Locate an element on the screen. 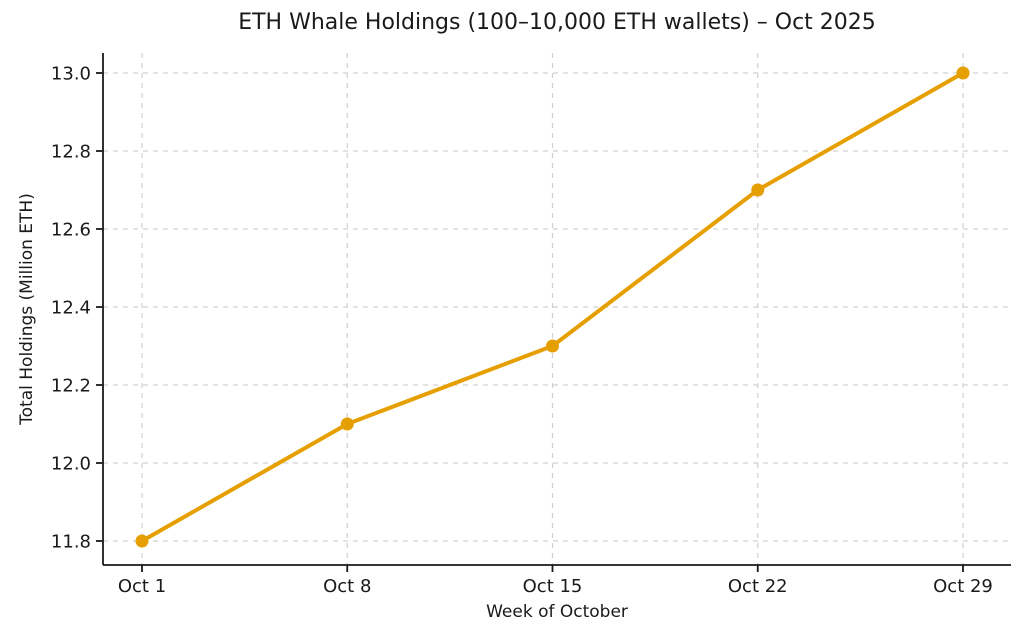 This screenshot has height=640, width=1024. x-axis-label: Week of October is located at coordinates (557, 612).